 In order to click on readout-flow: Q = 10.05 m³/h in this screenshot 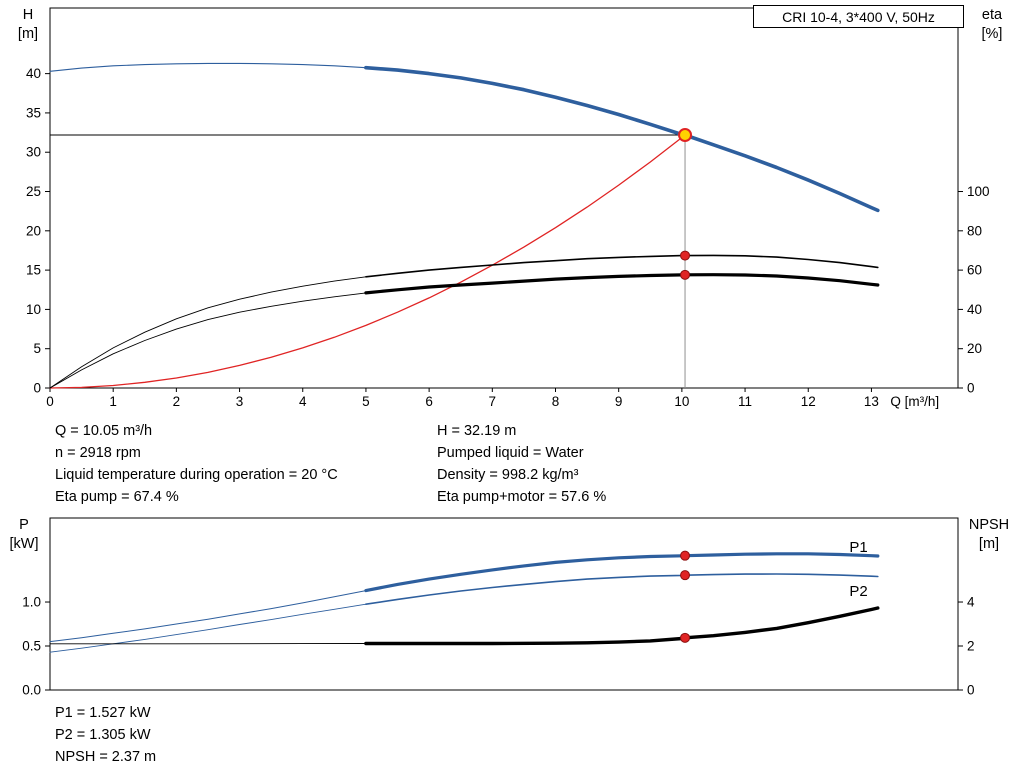, I will do `click(104, 431)`.